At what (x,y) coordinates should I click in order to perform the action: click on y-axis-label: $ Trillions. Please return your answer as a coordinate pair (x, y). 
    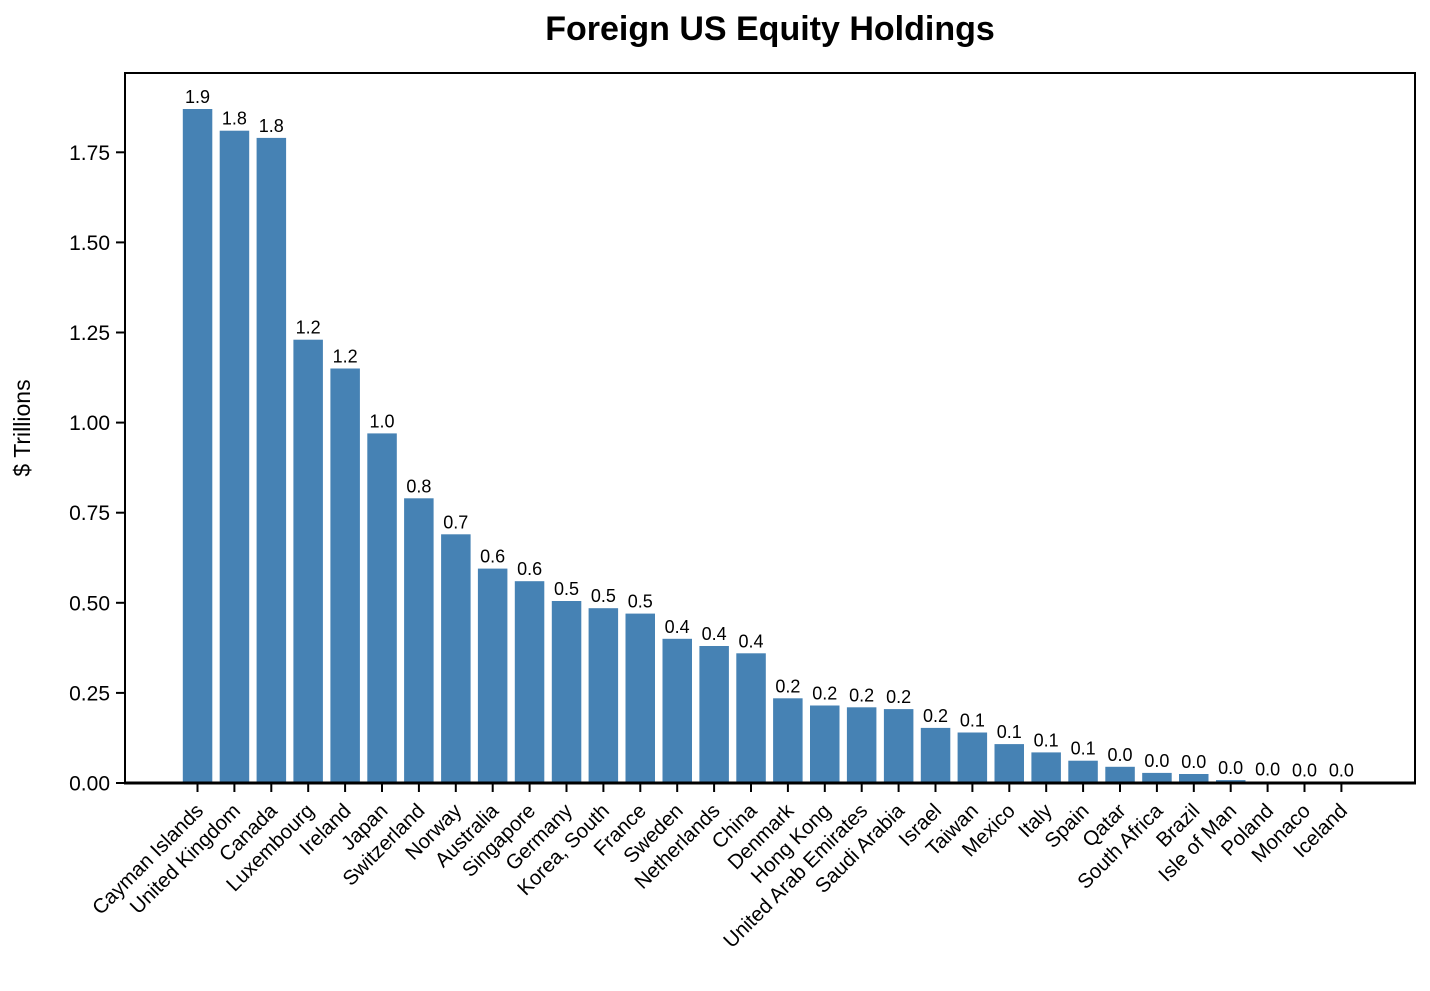
    Looking at the image, I should click on (22, 427).